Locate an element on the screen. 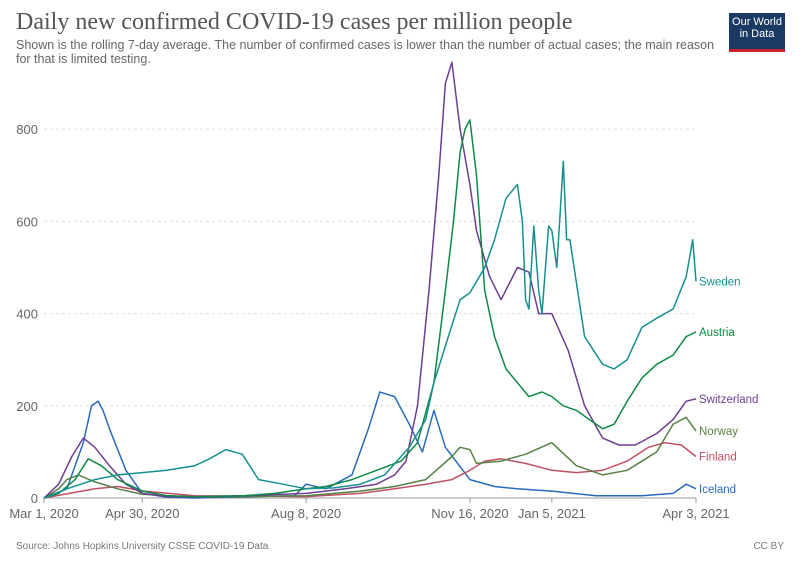  series-label-switzerland: Switzerland is located at coordinates (728, 400).